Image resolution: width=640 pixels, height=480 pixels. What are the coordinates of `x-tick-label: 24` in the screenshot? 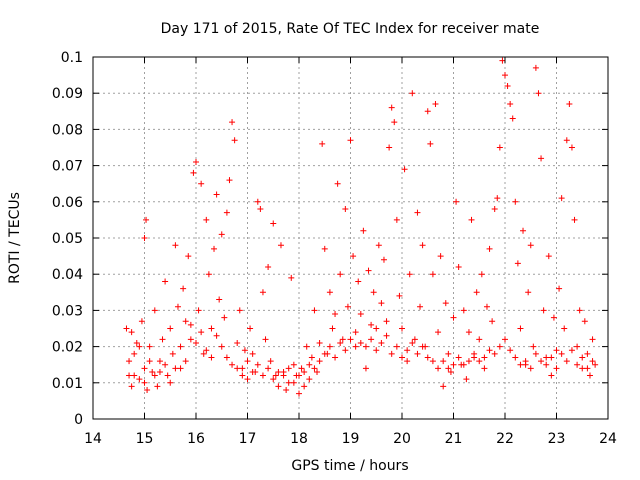 It's located at (608, 439).